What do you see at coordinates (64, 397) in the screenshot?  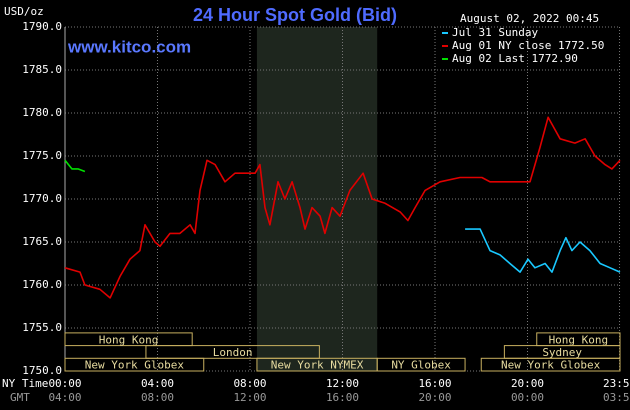 I see `x2-tick-label: 04:00` at bounding box center [64, 397].